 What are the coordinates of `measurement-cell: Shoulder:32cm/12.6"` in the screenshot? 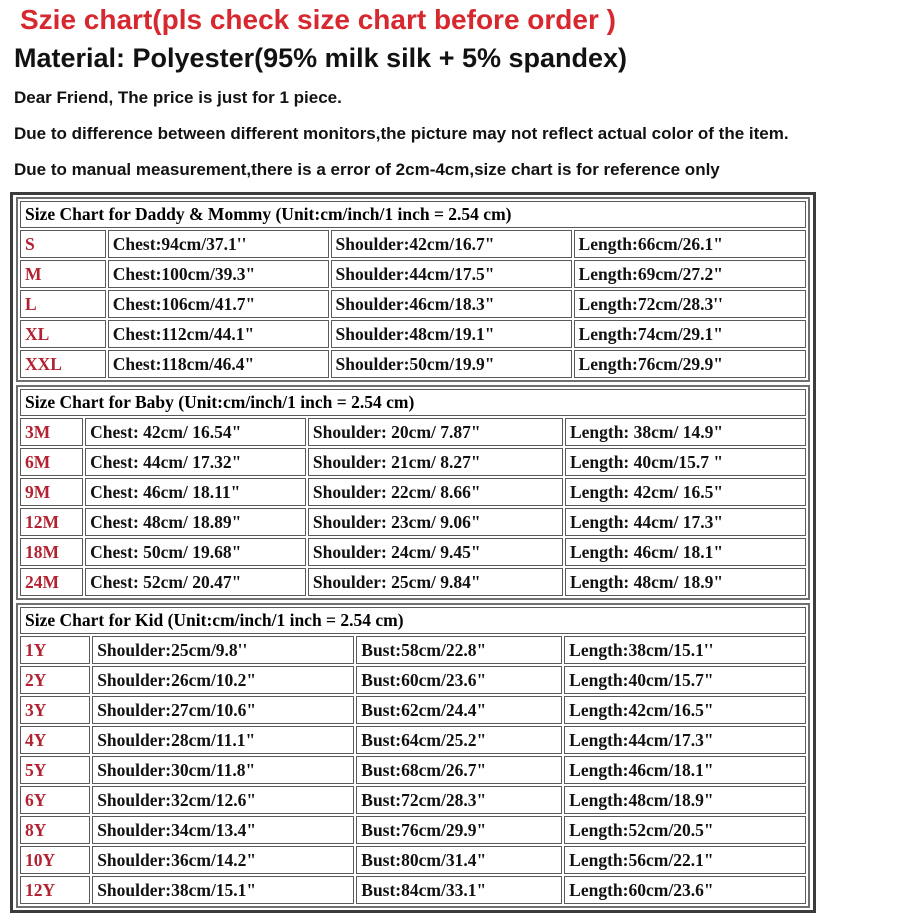 It's located at (223, 800).